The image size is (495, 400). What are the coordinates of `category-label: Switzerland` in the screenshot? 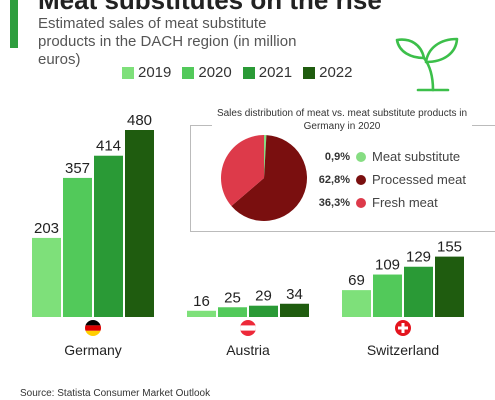 It's located at (403, 350).